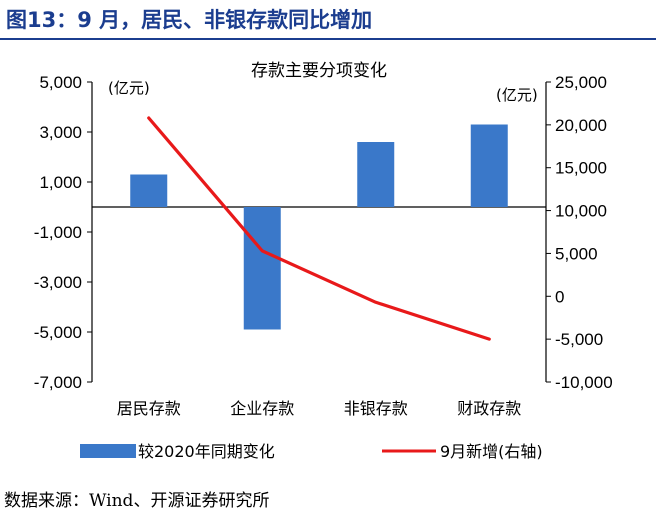  I want to click on figure-title: 图13：9 月，居民、非银存款同比增加, so click(189, 20).